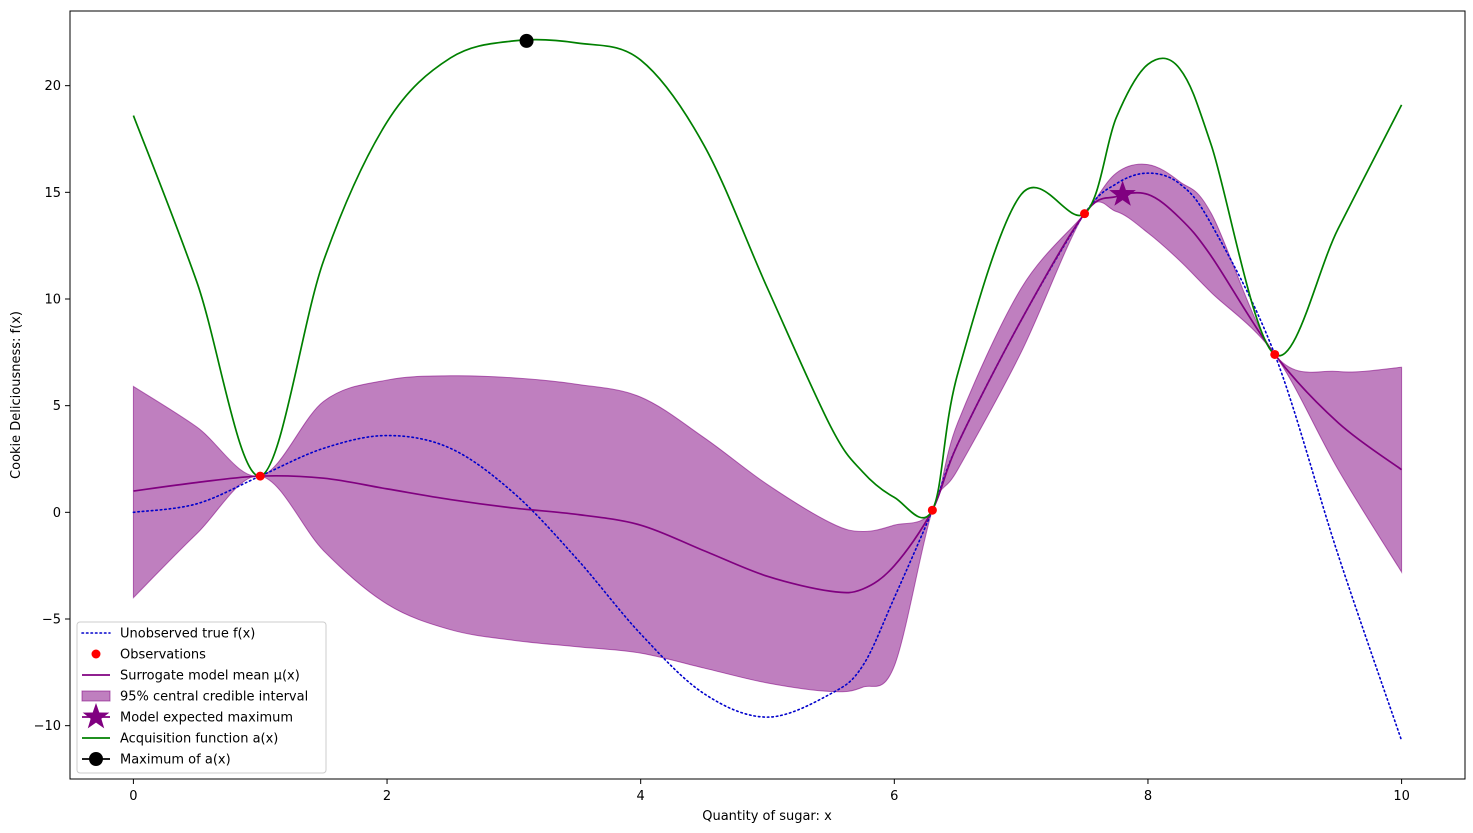  I want to click on legend-label: Acquisition function a(x), so click(199, 739).